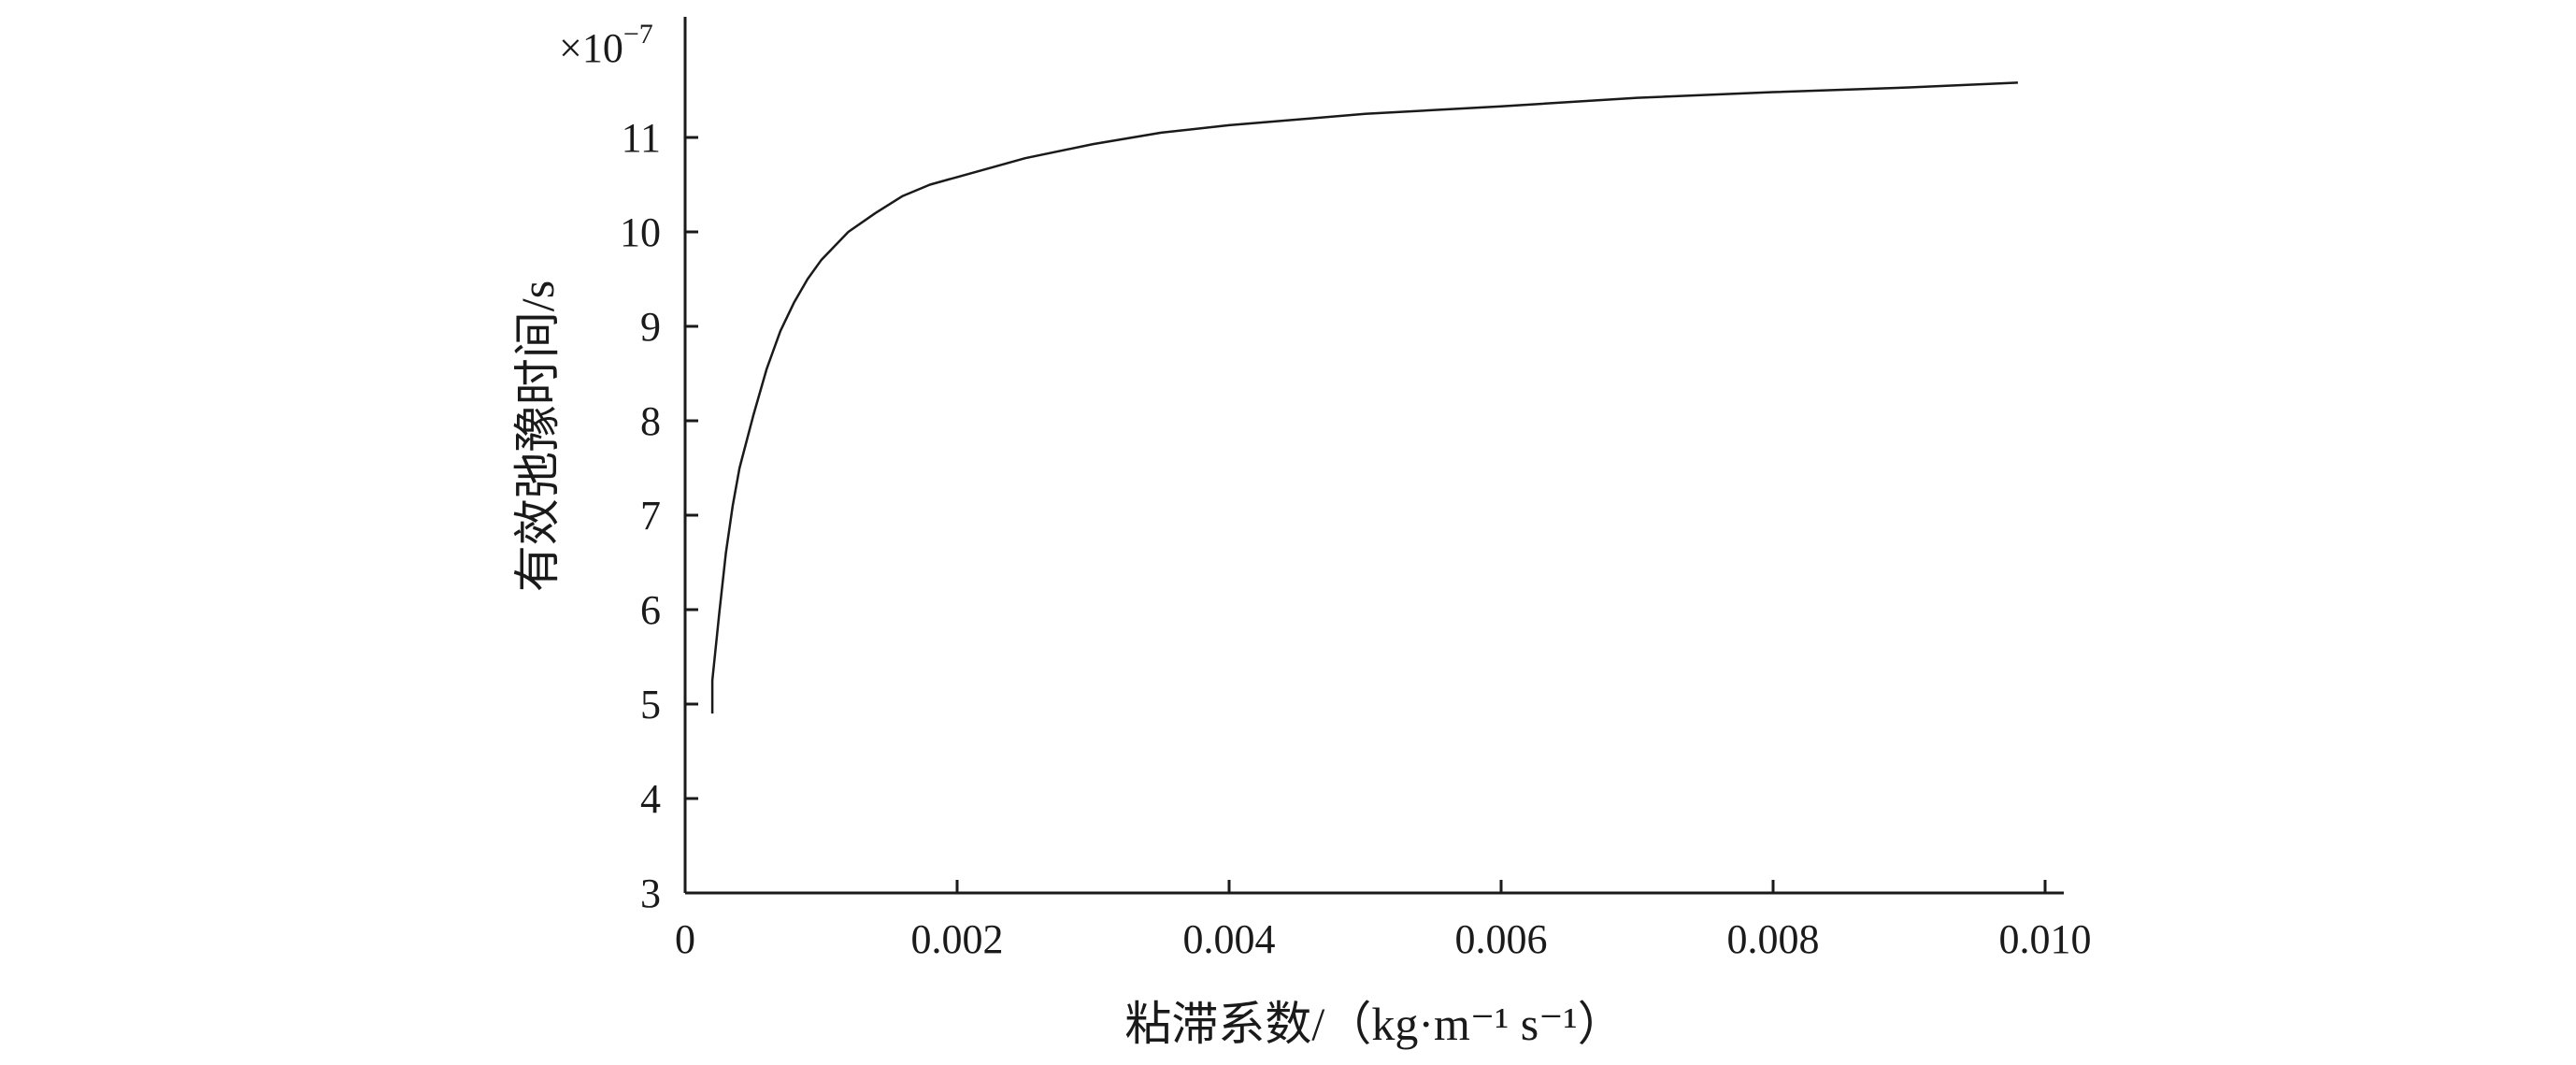 The image size is (2576, 1065). I want to click on y-axis-multiplier: ×10⁻⁷, so click(606, 45).